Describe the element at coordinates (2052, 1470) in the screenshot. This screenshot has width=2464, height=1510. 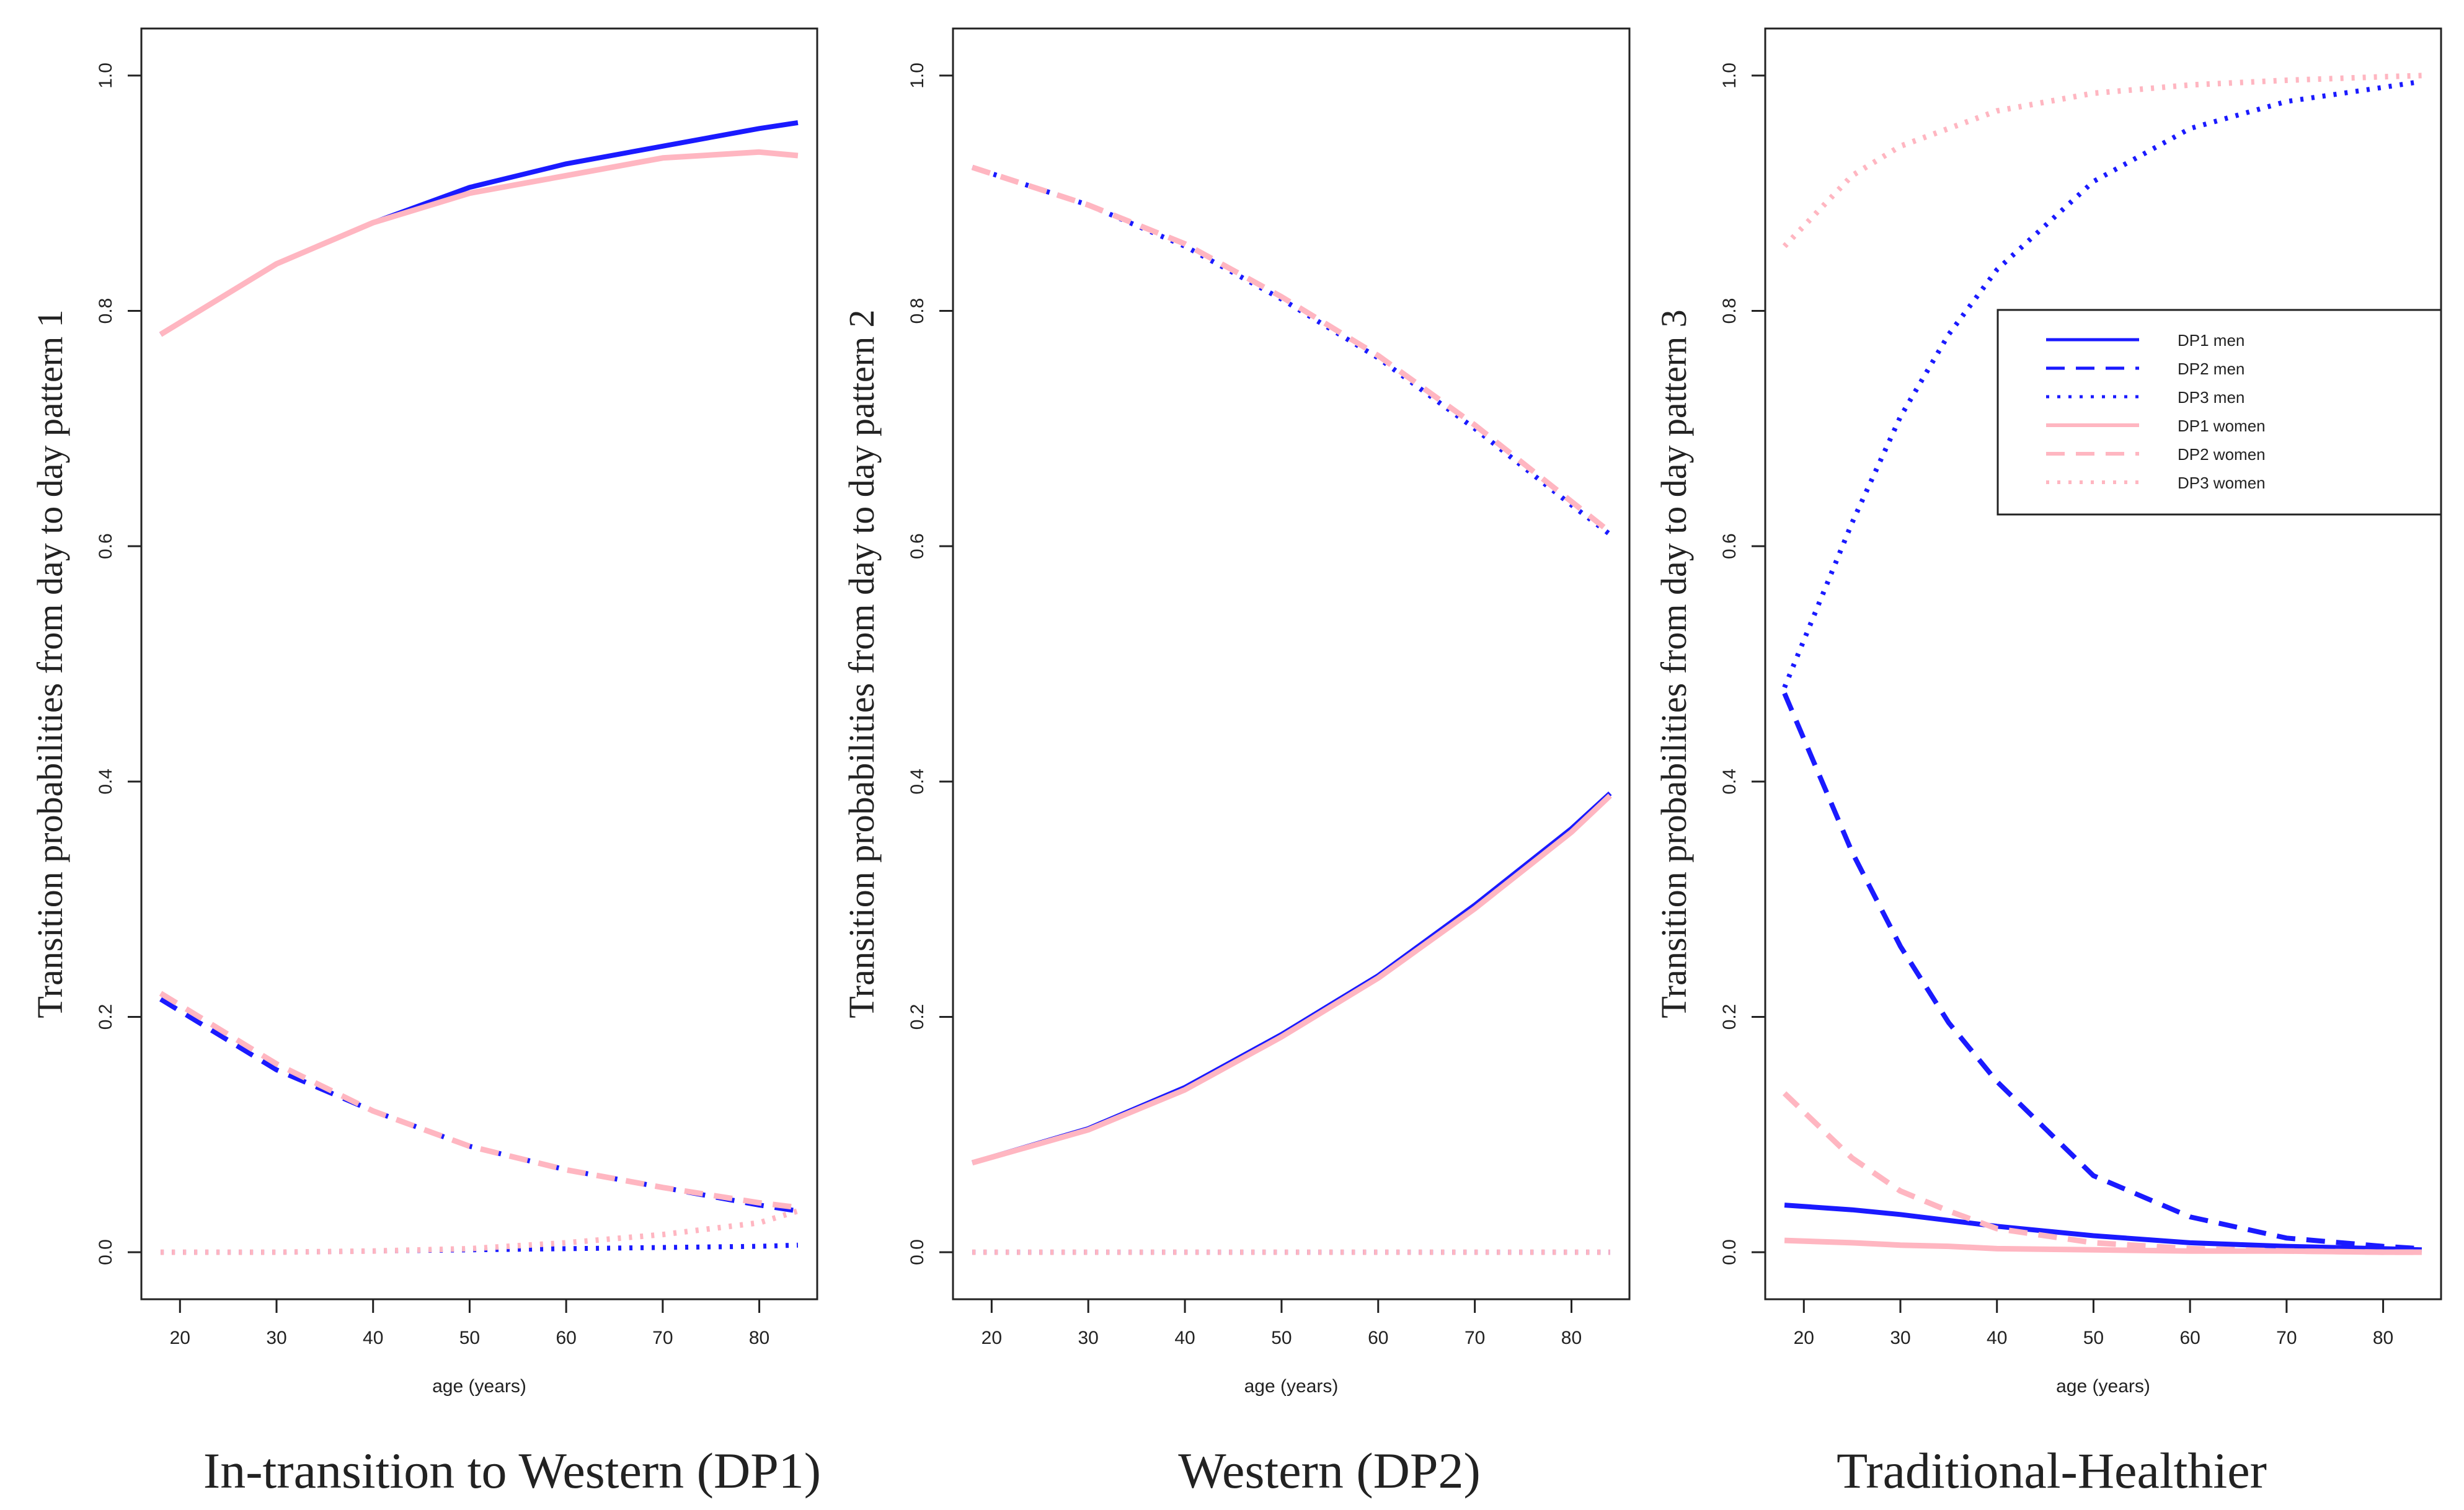
I see `panel-caption: Traditional-Healthier` at that location.